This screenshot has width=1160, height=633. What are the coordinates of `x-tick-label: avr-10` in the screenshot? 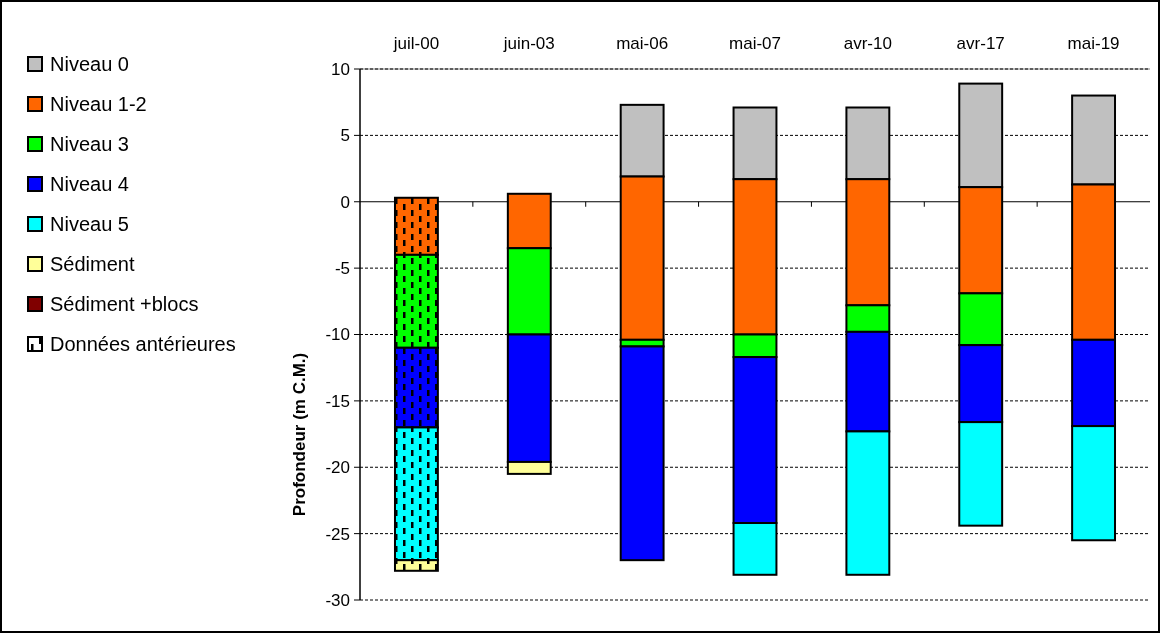 It's located at (867, 43).